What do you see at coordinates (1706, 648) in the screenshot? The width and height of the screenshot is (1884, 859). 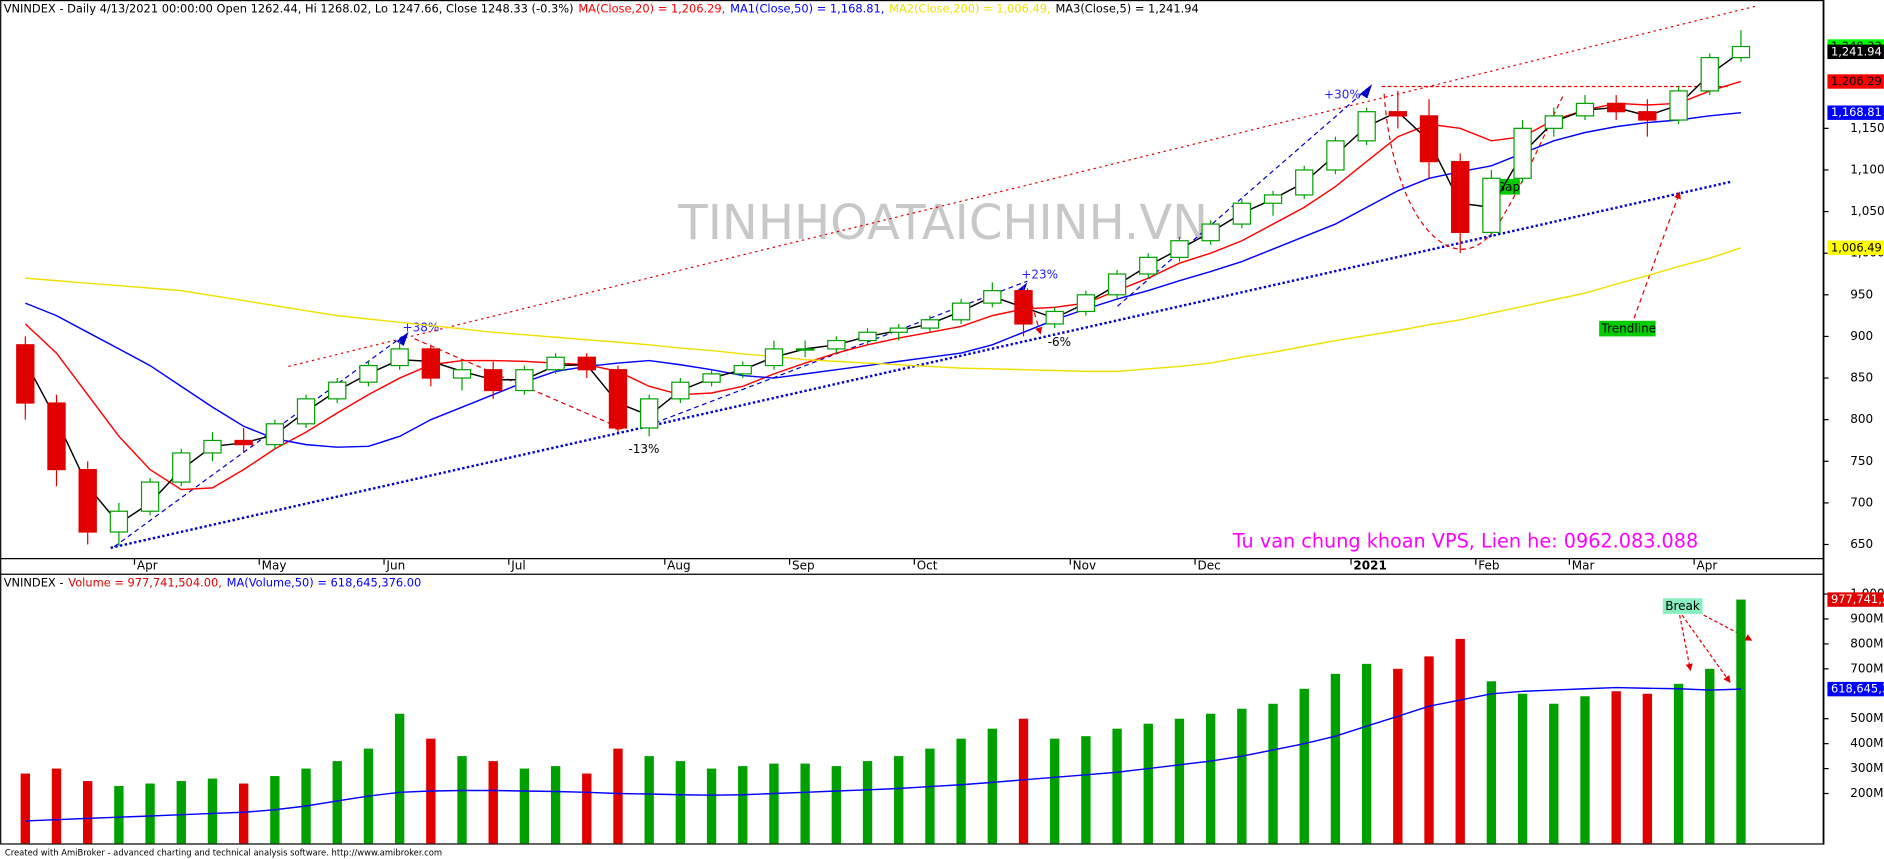 I see `break-arrow` at bounding box center [1706, 648].